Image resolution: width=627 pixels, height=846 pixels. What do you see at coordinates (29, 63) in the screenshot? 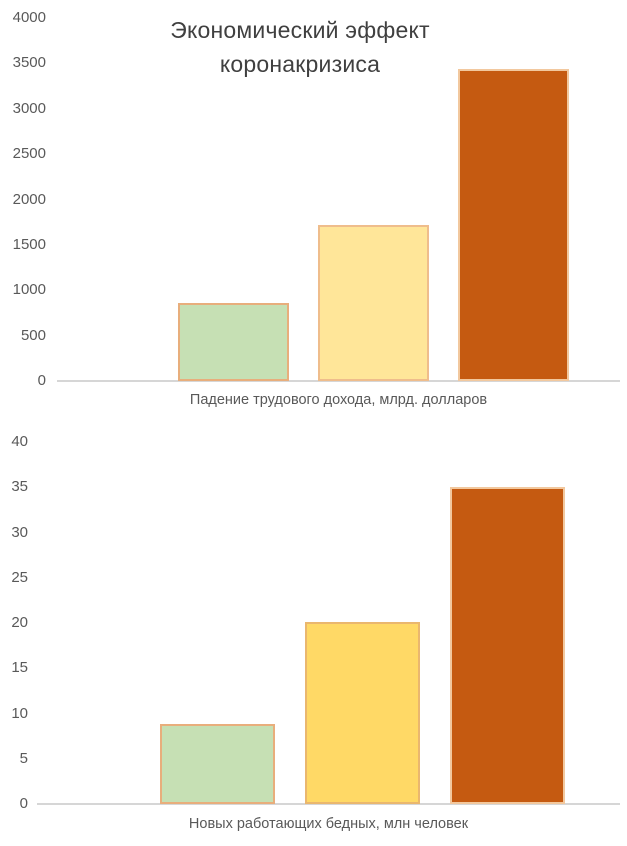
I see `y-axis-tick-label: 3500` at bounding box center [29, 63].